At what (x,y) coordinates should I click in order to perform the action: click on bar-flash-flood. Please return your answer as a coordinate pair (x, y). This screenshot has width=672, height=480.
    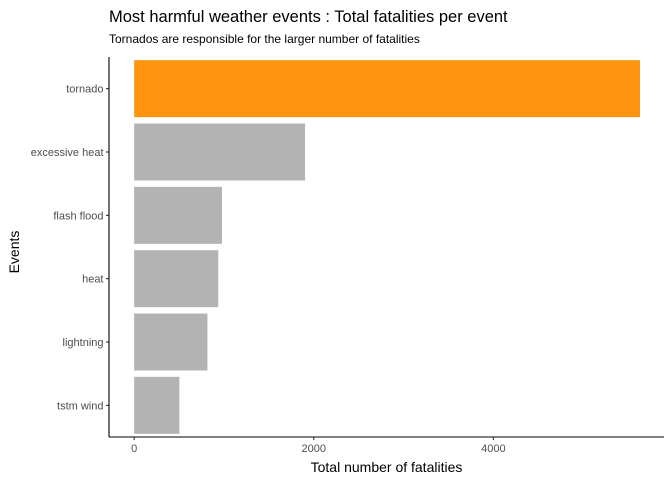
    Looking at the image, I should click on (178, 215).